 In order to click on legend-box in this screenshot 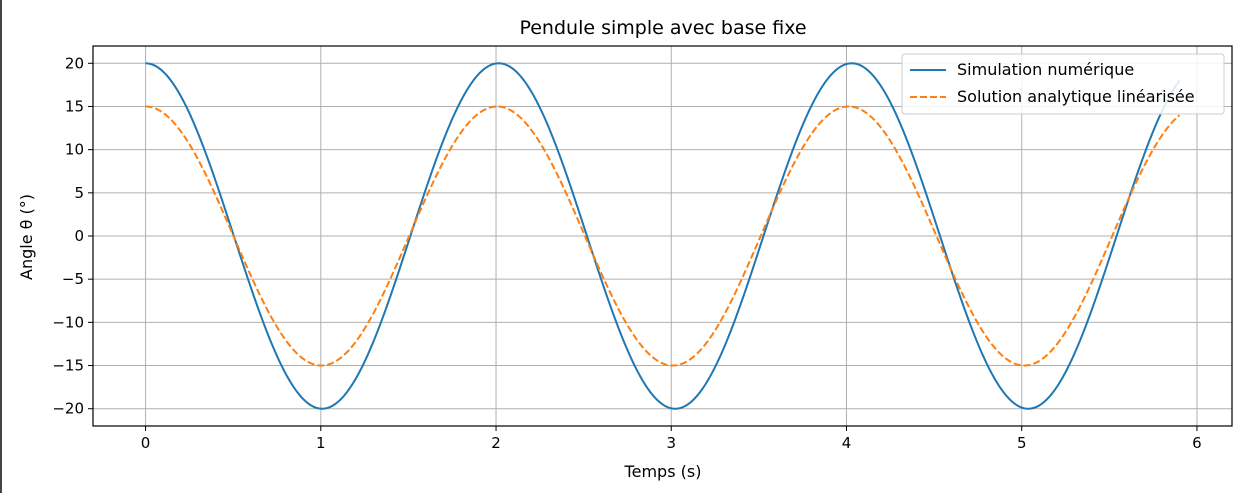, I will do `click(1063, 84)`.